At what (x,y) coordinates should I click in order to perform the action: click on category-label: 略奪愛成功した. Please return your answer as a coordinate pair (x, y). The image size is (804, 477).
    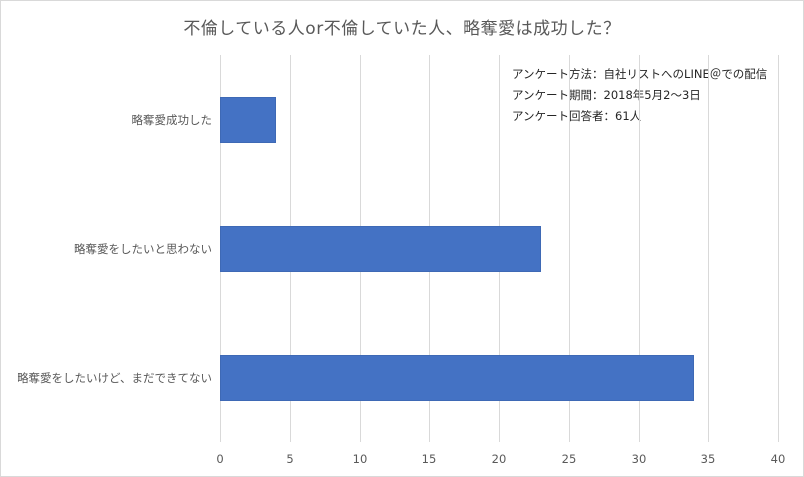
    Looking at the image, I should click on (172, 120).